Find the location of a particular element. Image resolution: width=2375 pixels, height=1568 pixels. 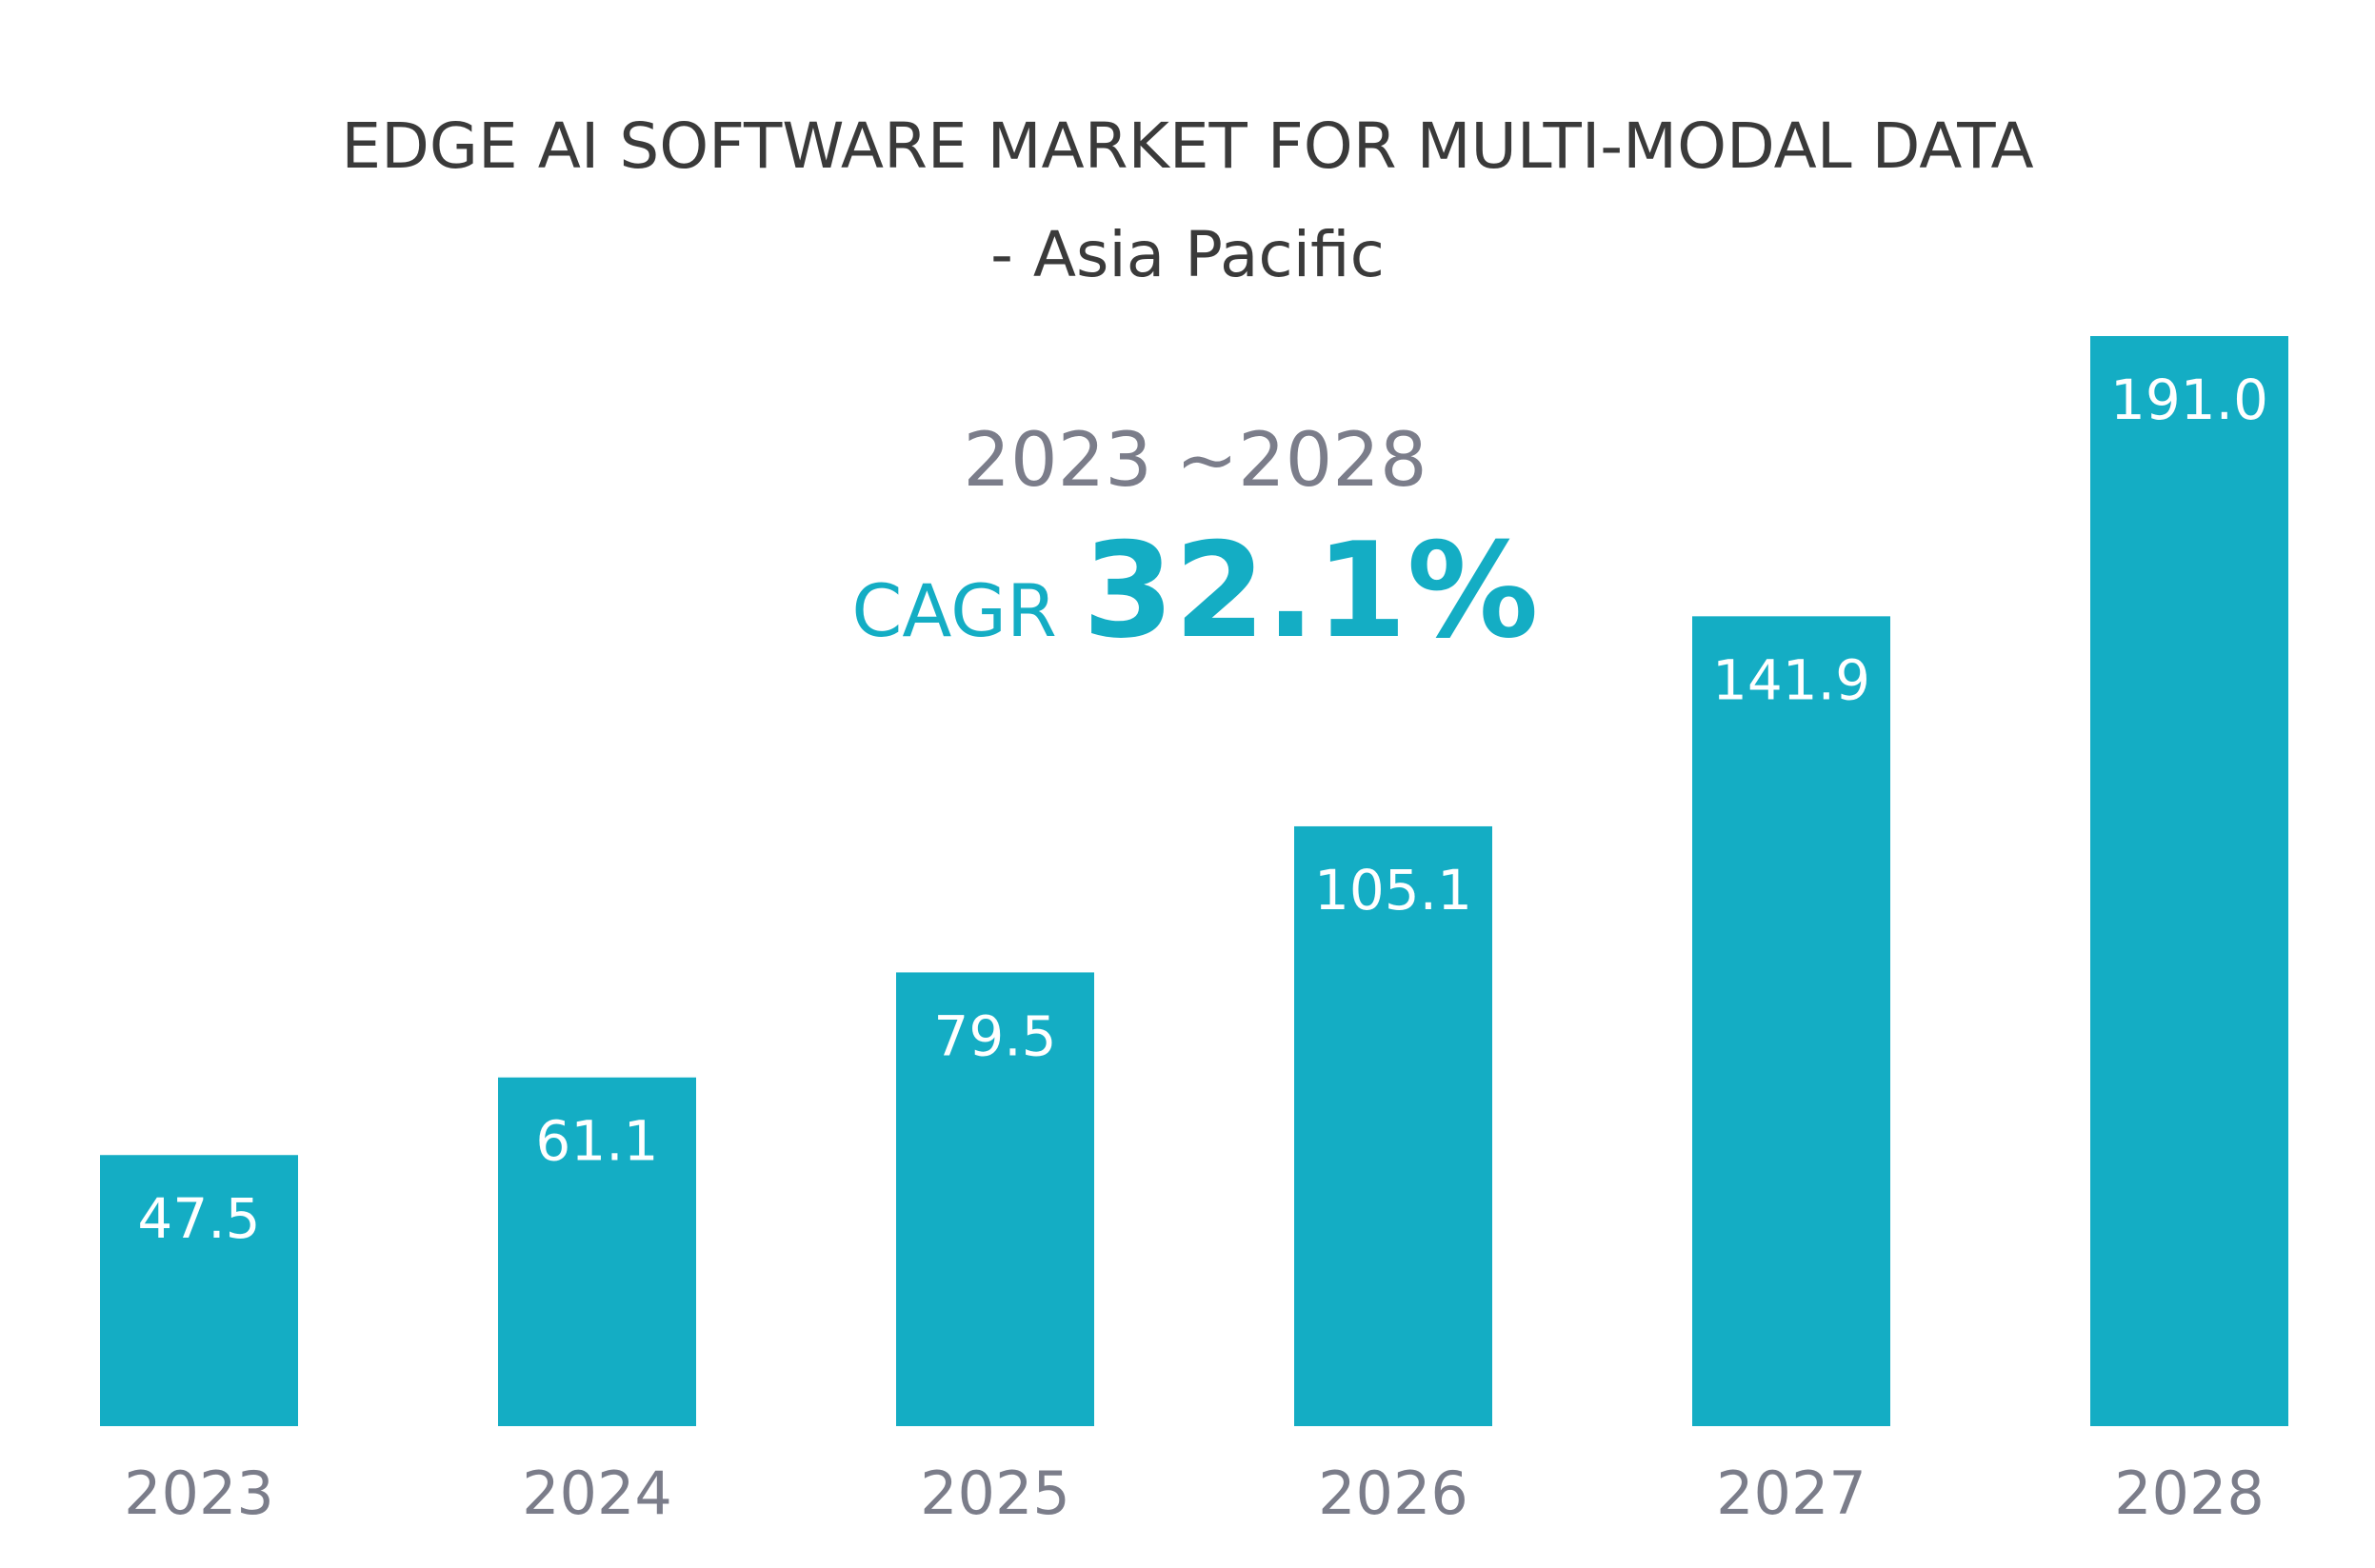

cagr-value: 32.1% is located at coordinates (1311, 591).